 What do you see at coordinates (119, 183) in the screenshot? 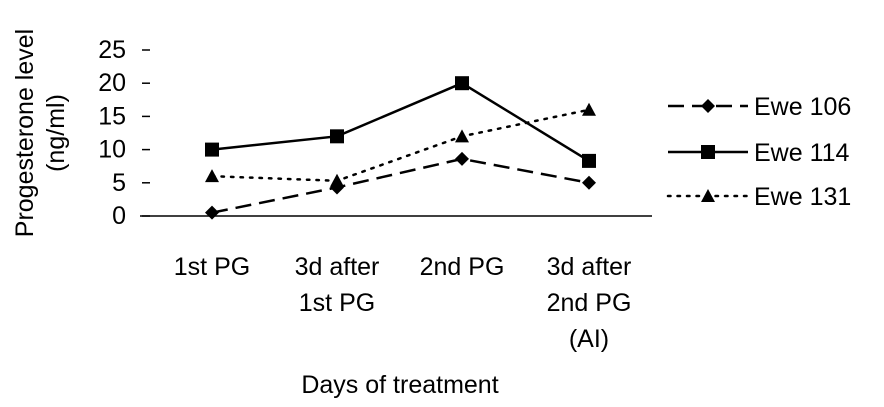
I see `y-tick-label: 5` at bounding box center [119, 183].